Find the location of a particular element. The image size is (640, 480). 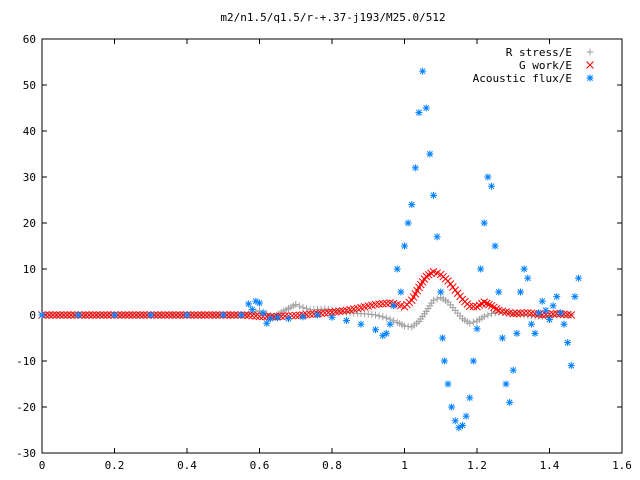

x-tick-label: 0 is located at coordinates (42, 465).